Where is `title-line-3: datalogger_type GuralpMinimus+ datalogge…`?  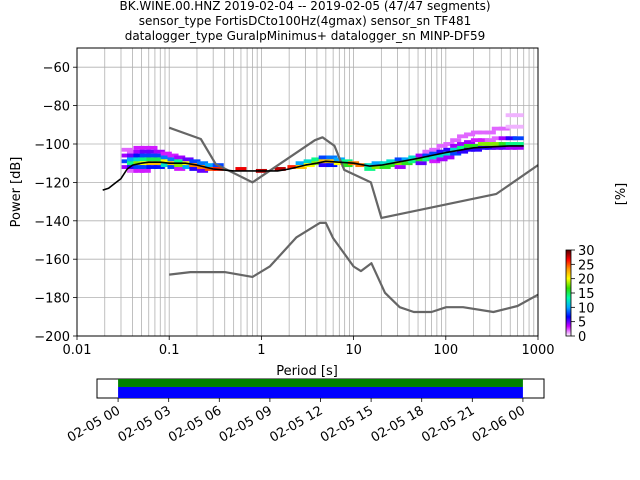
title-line-3: datalogger_type GuralpMinimus+ datalogge… is located at coordinates (305, 36).